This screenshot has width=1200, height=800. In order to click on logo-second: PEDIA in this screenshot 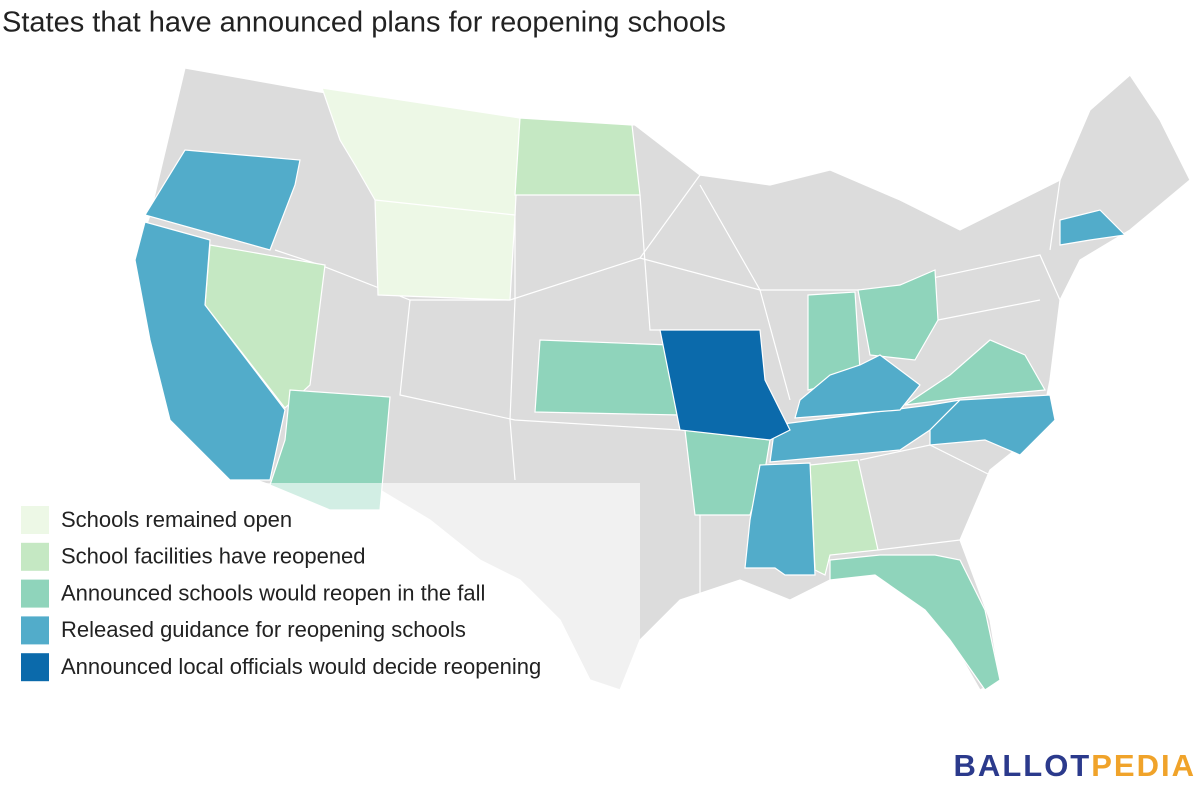, I will do `click(1143, 765)`.